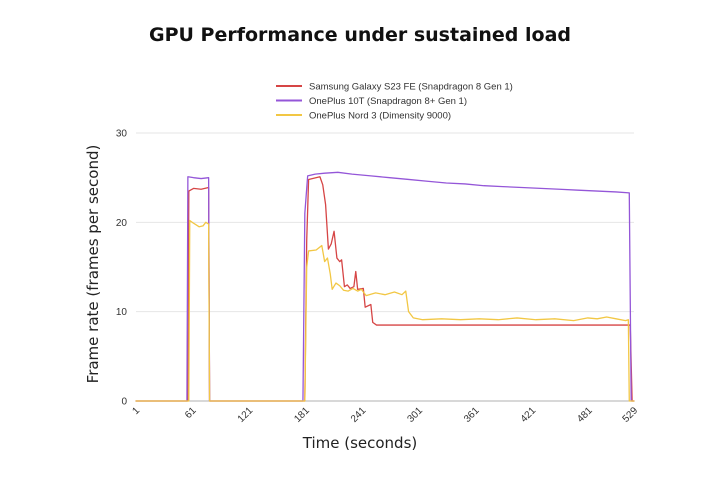  Describe the element at coordinates (385, 415) in the screenshot. I see `x-tick-labels: 1 61 121 181 241 301 361 421 481 529` at that location.